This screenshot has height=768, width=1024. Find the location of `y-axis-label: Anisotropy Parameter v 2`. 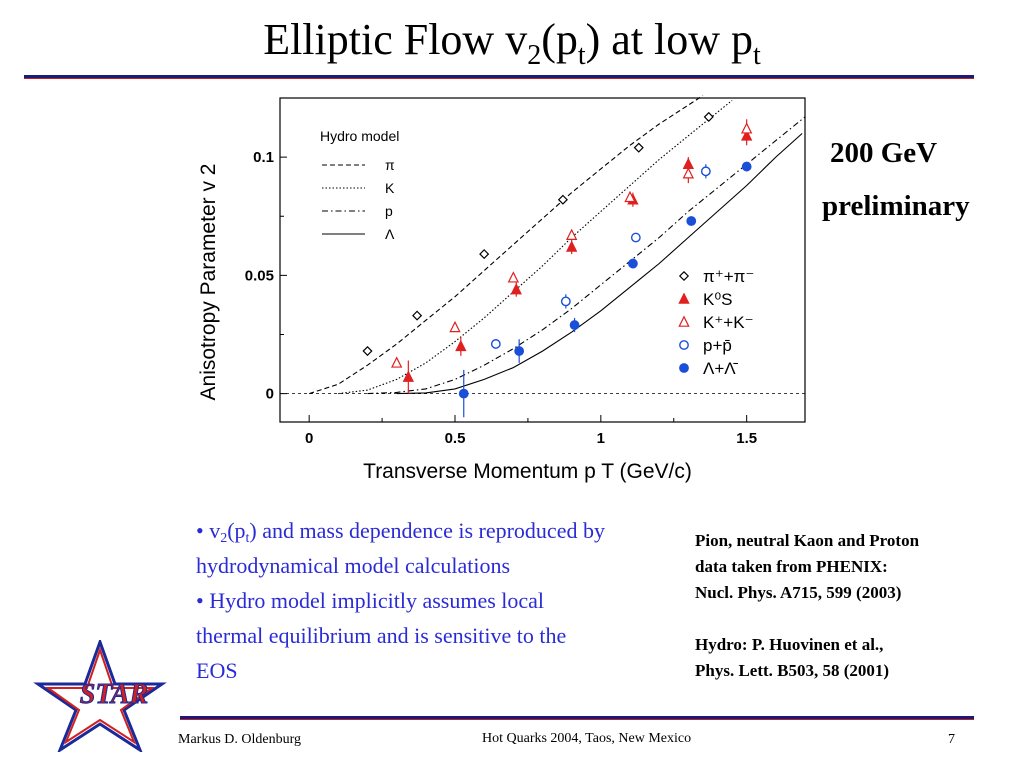

y-axis-label: Anisotropy Parameter v 2 is located at coordinates (208, 282).